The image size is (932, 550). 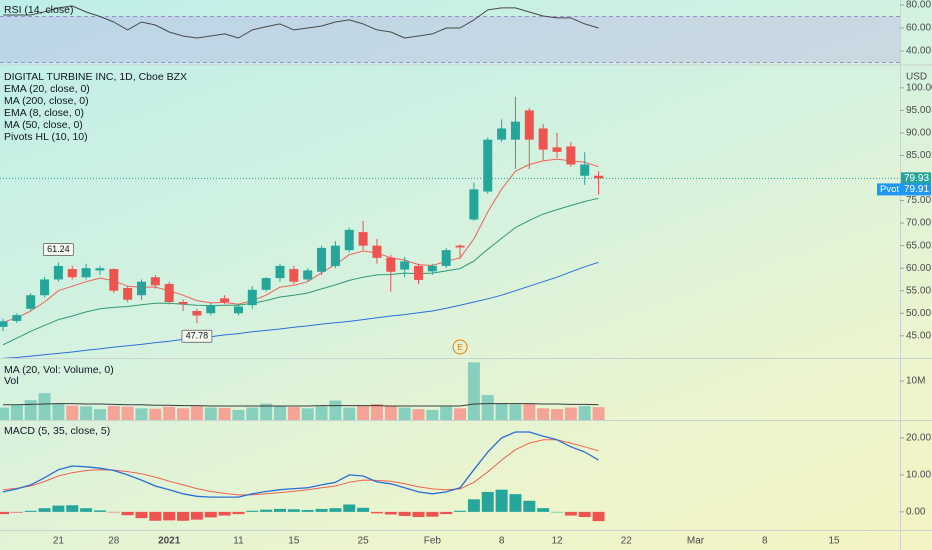 I want to click on legend-entry: Vol, so click(x=11, y=381).